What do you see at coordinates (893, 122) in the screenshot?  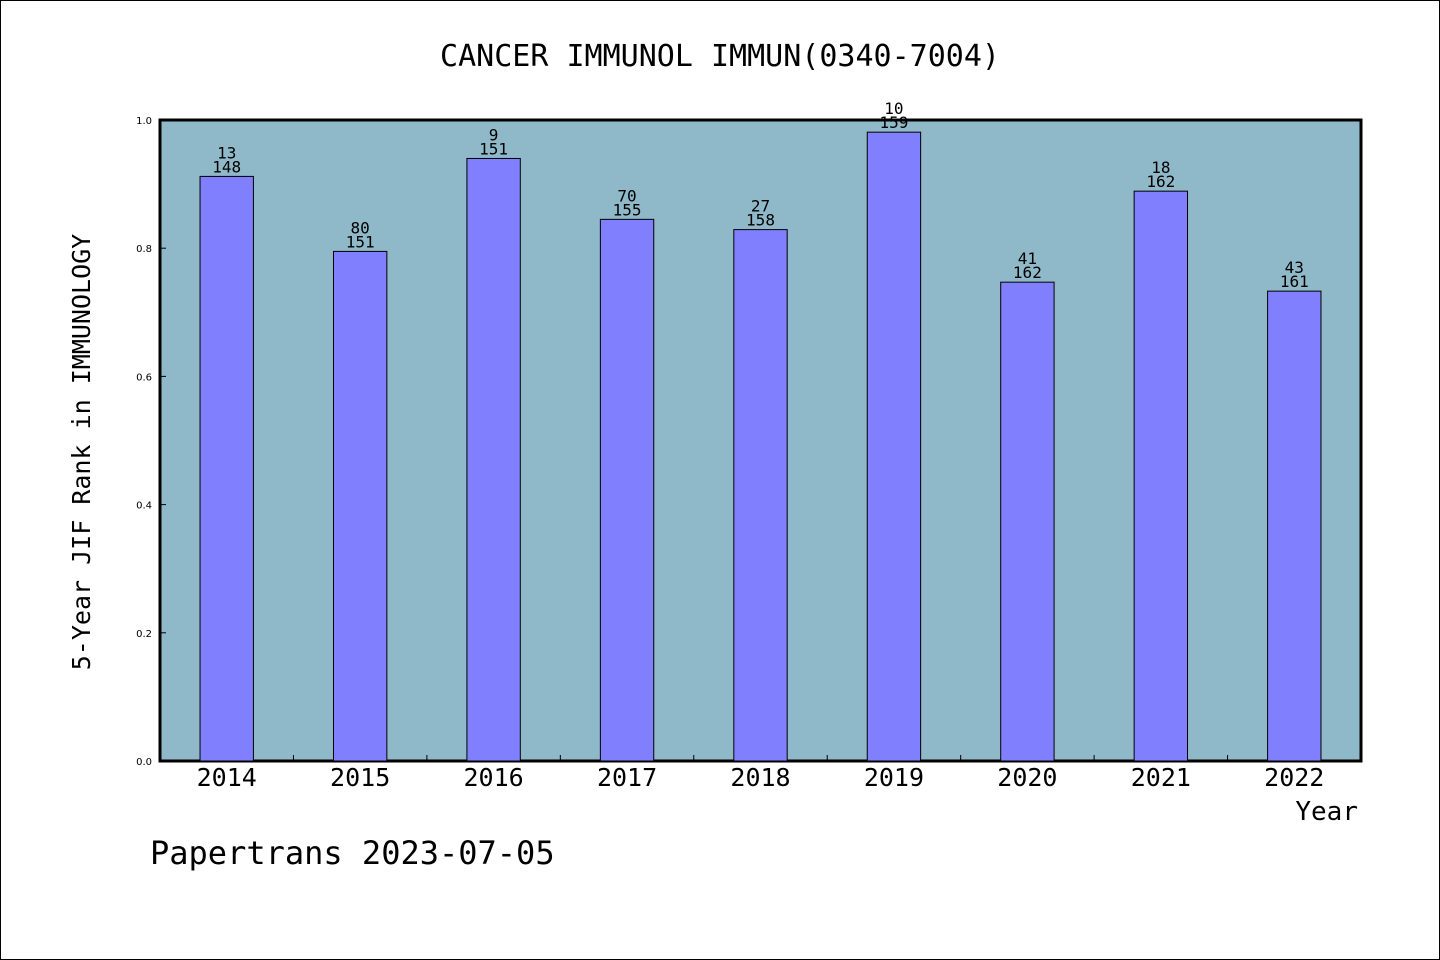 I see `total-label-2019: 159` at bounding box center [893, 122].